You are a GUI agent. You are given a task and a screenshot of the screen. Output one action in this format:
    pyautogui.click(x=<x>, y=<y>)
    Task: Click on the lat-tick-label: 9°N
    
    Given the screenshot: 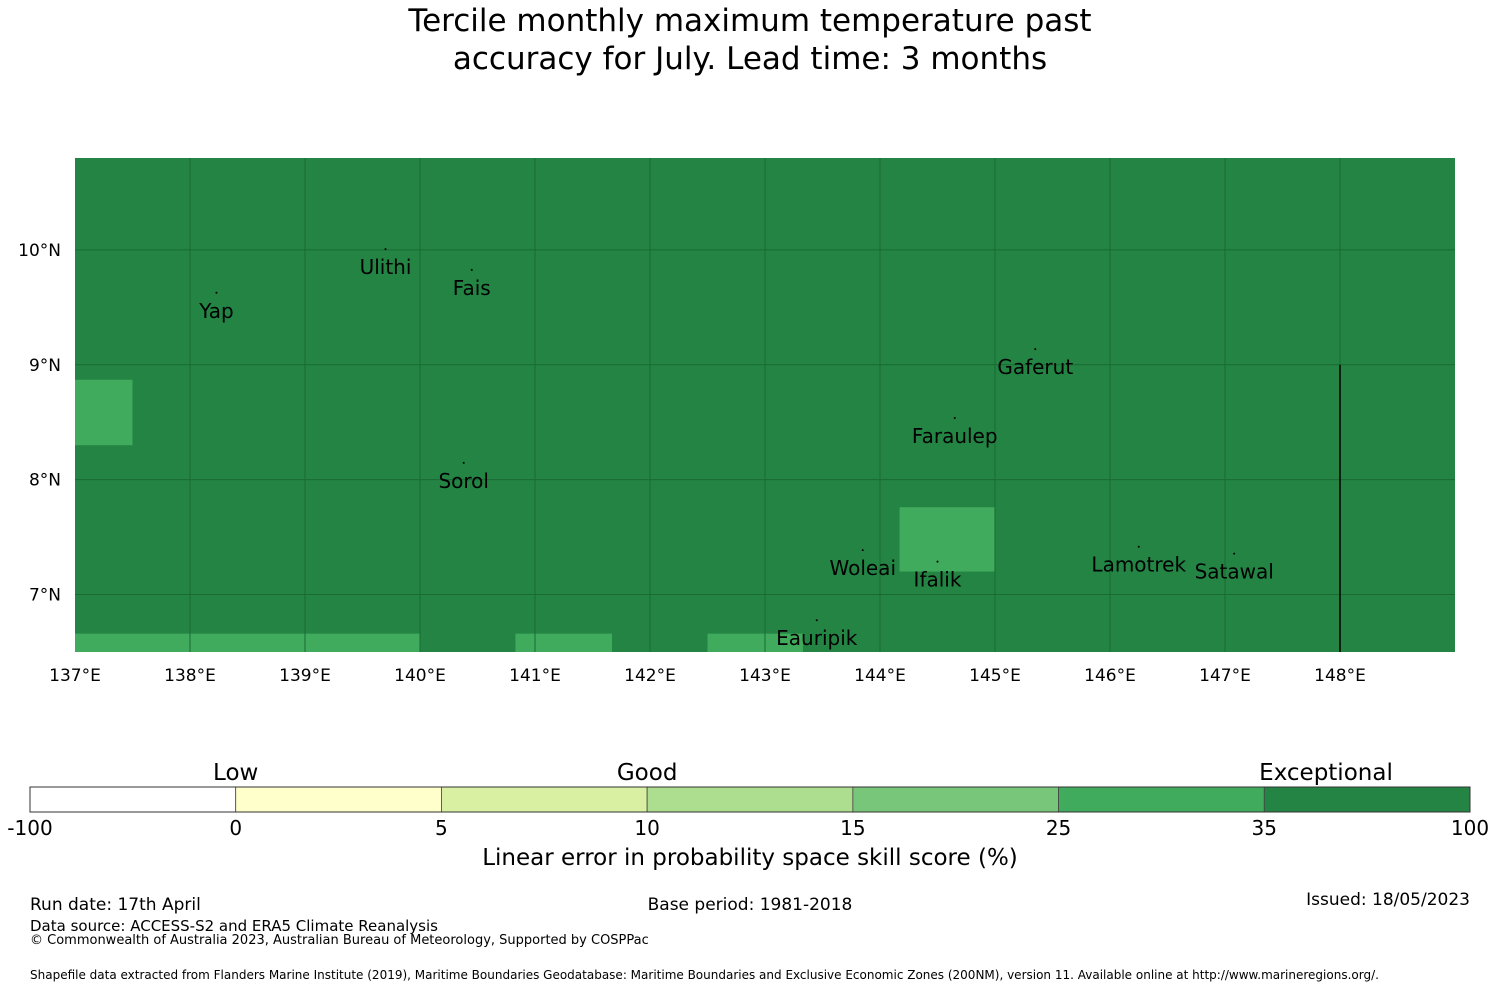 What is the action you would take?
    pyautogui.click(x=45, y=366)
    